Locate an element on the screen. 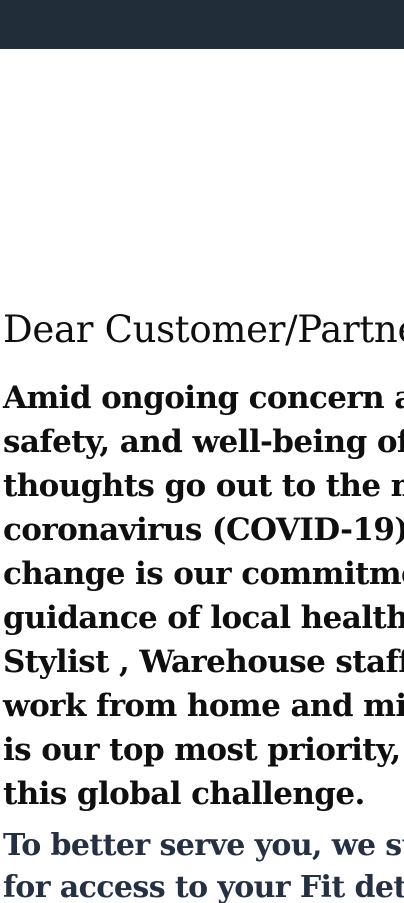 The height and width of the screenshot is (903, 404). notice-paragraph-line: thoughts go out to the mar is located at coordinates (203, 486).